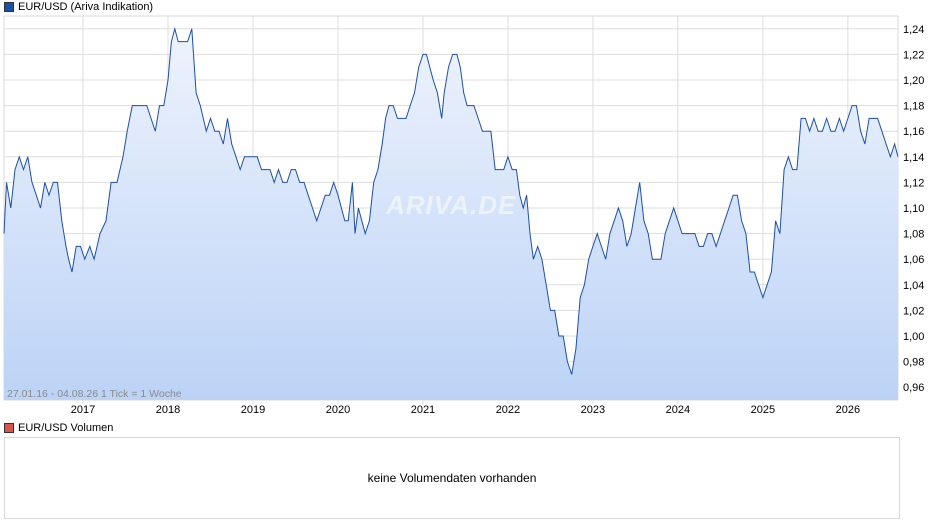  I want to click on y-tick-label: 1,14, so click(913, 158).